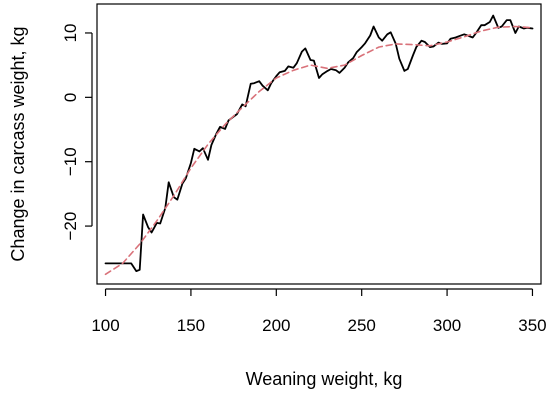 The width and height of the screenshot is (550, 402). What do you see at coordinates (532, 325) in the screenshot?
I see `x-tick-label: 350` at bounding box center [532, 325].